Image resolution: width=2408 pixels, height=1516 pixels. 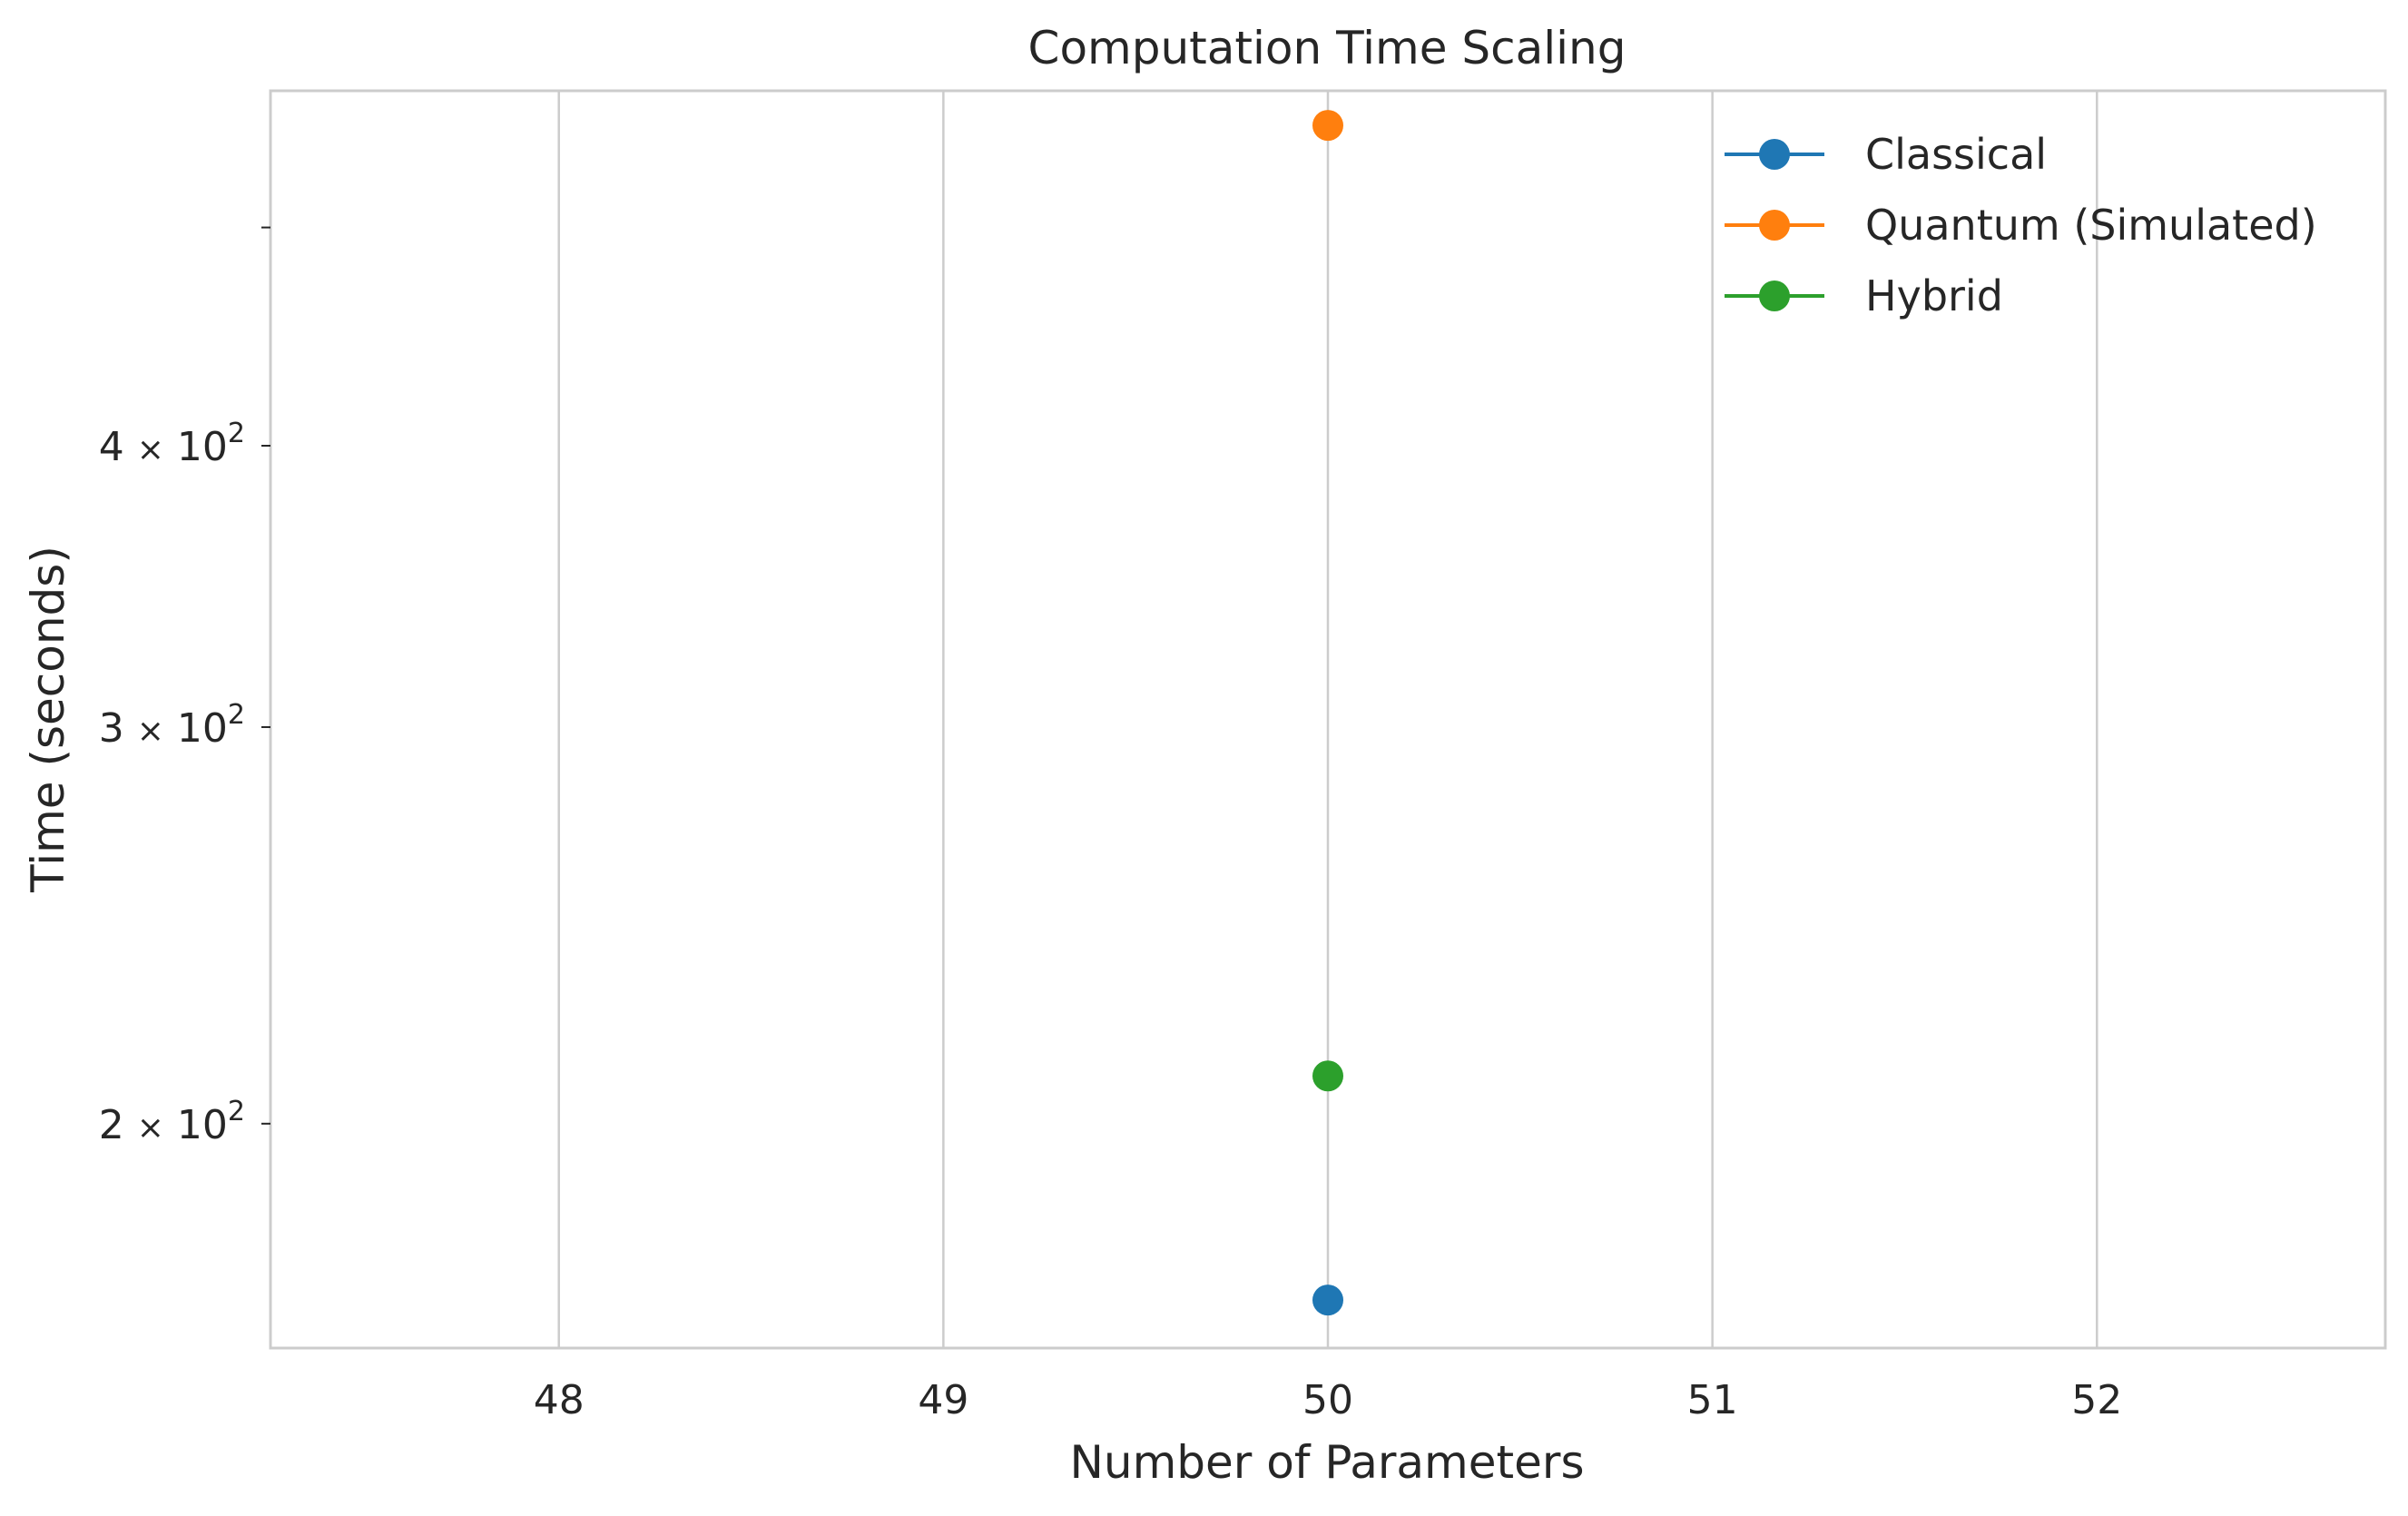 I want to click on y-tick-label: 2 × 10², so click(x=172, y=1122).